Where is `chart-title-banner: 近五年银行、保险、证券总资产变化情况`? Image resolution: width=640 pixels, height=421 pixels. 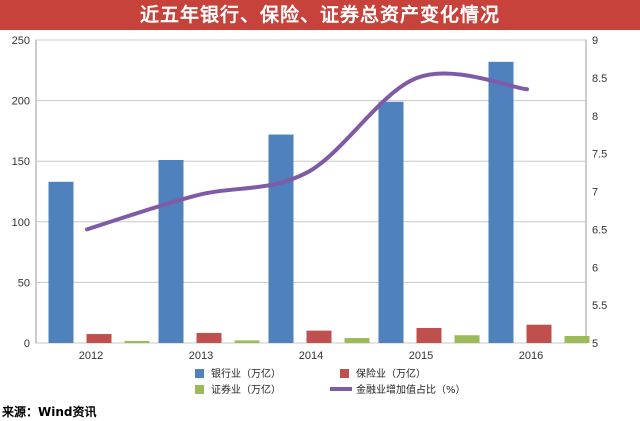
chart-title-banner: 近五年银行、保险、证券总资产变化情况 is located at coordinates (320, 15).